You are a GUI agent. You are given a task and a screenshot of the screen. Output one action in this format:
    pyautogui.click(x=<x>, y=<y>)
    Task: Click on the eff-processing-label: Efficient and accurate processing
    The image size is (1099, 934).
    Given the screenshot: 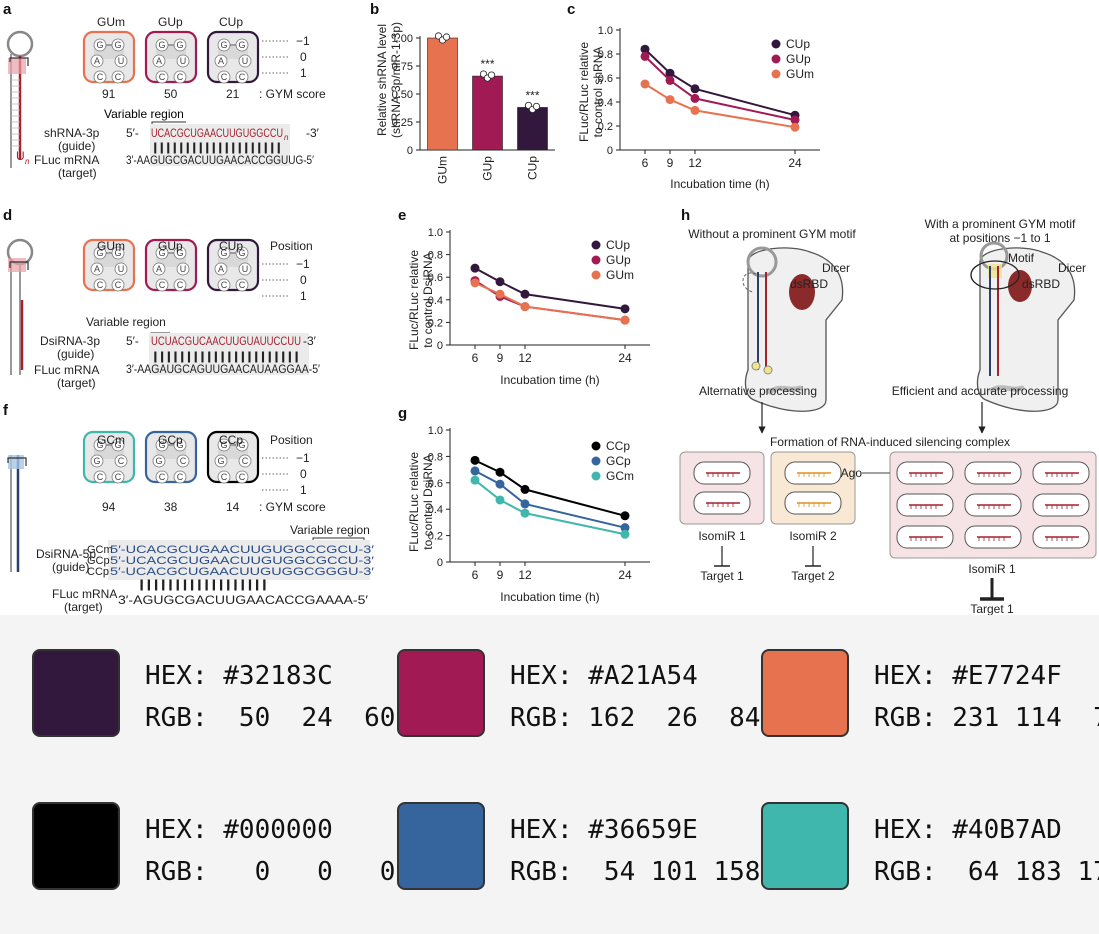 What is the action you would take?
    pyautogui.click(x=980, y=391)
    